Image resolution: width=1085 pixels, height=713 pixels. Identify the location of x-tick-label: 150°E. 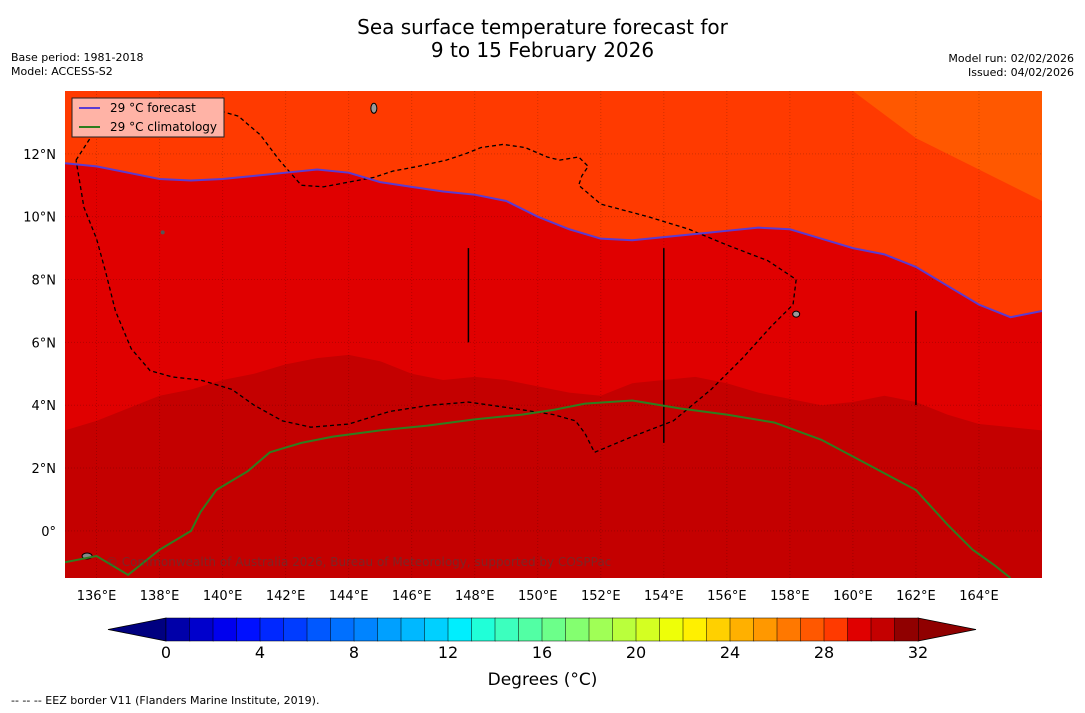
(538, 596).